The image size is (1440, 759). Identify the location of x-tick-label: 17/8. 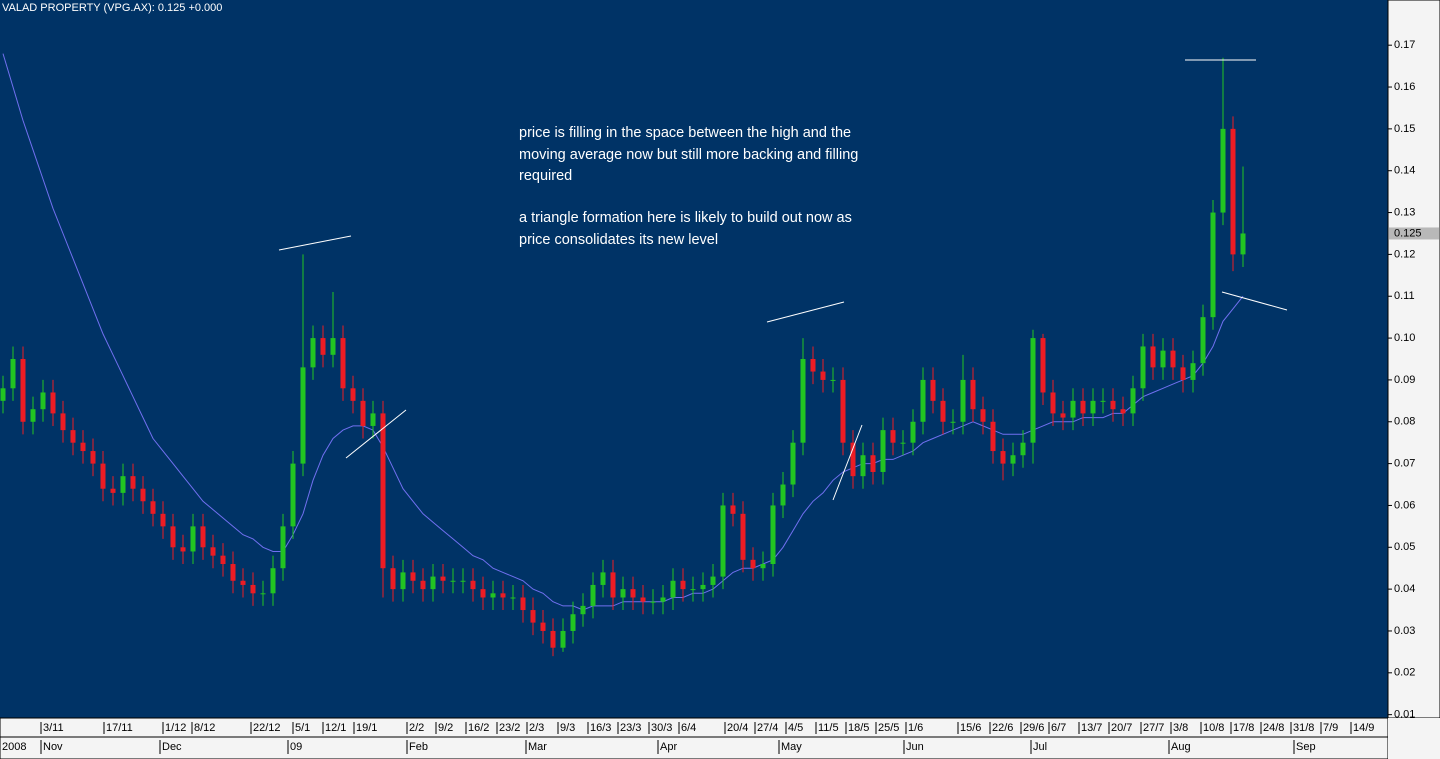
(1243, 728).